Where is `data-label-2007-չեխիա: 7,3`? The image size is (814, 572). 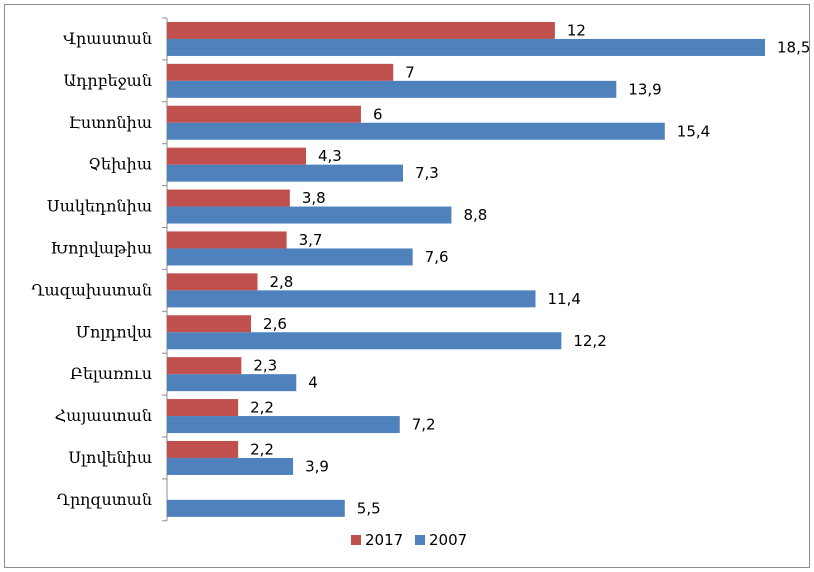 data-label-2007-չեխիա: 7,3 is located at coordinates (427, 173).